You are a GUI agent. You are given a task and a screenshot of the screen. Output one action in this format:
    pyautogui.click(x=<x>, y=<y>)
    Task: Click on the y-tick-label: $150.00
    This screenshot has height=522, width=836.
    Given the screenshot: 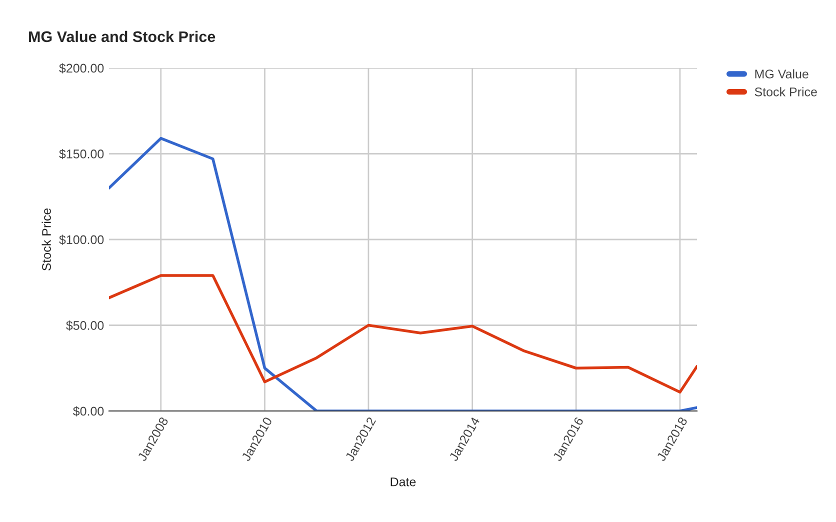 What is the action you would take?
    pyautogui.click(x=81, y=154)
    